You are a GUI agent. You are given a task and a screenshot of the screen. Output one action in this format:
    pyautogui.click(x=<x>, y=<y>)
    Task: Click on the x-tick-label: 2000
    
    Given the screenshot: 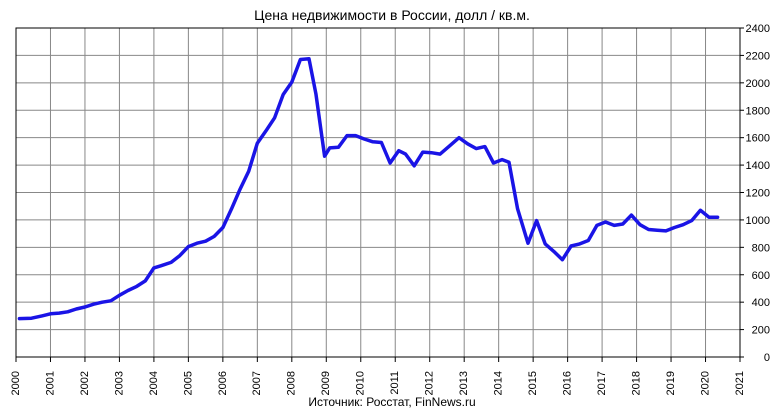 What is the action you would take?
    pyautogui.click(x=16, y=383)
    